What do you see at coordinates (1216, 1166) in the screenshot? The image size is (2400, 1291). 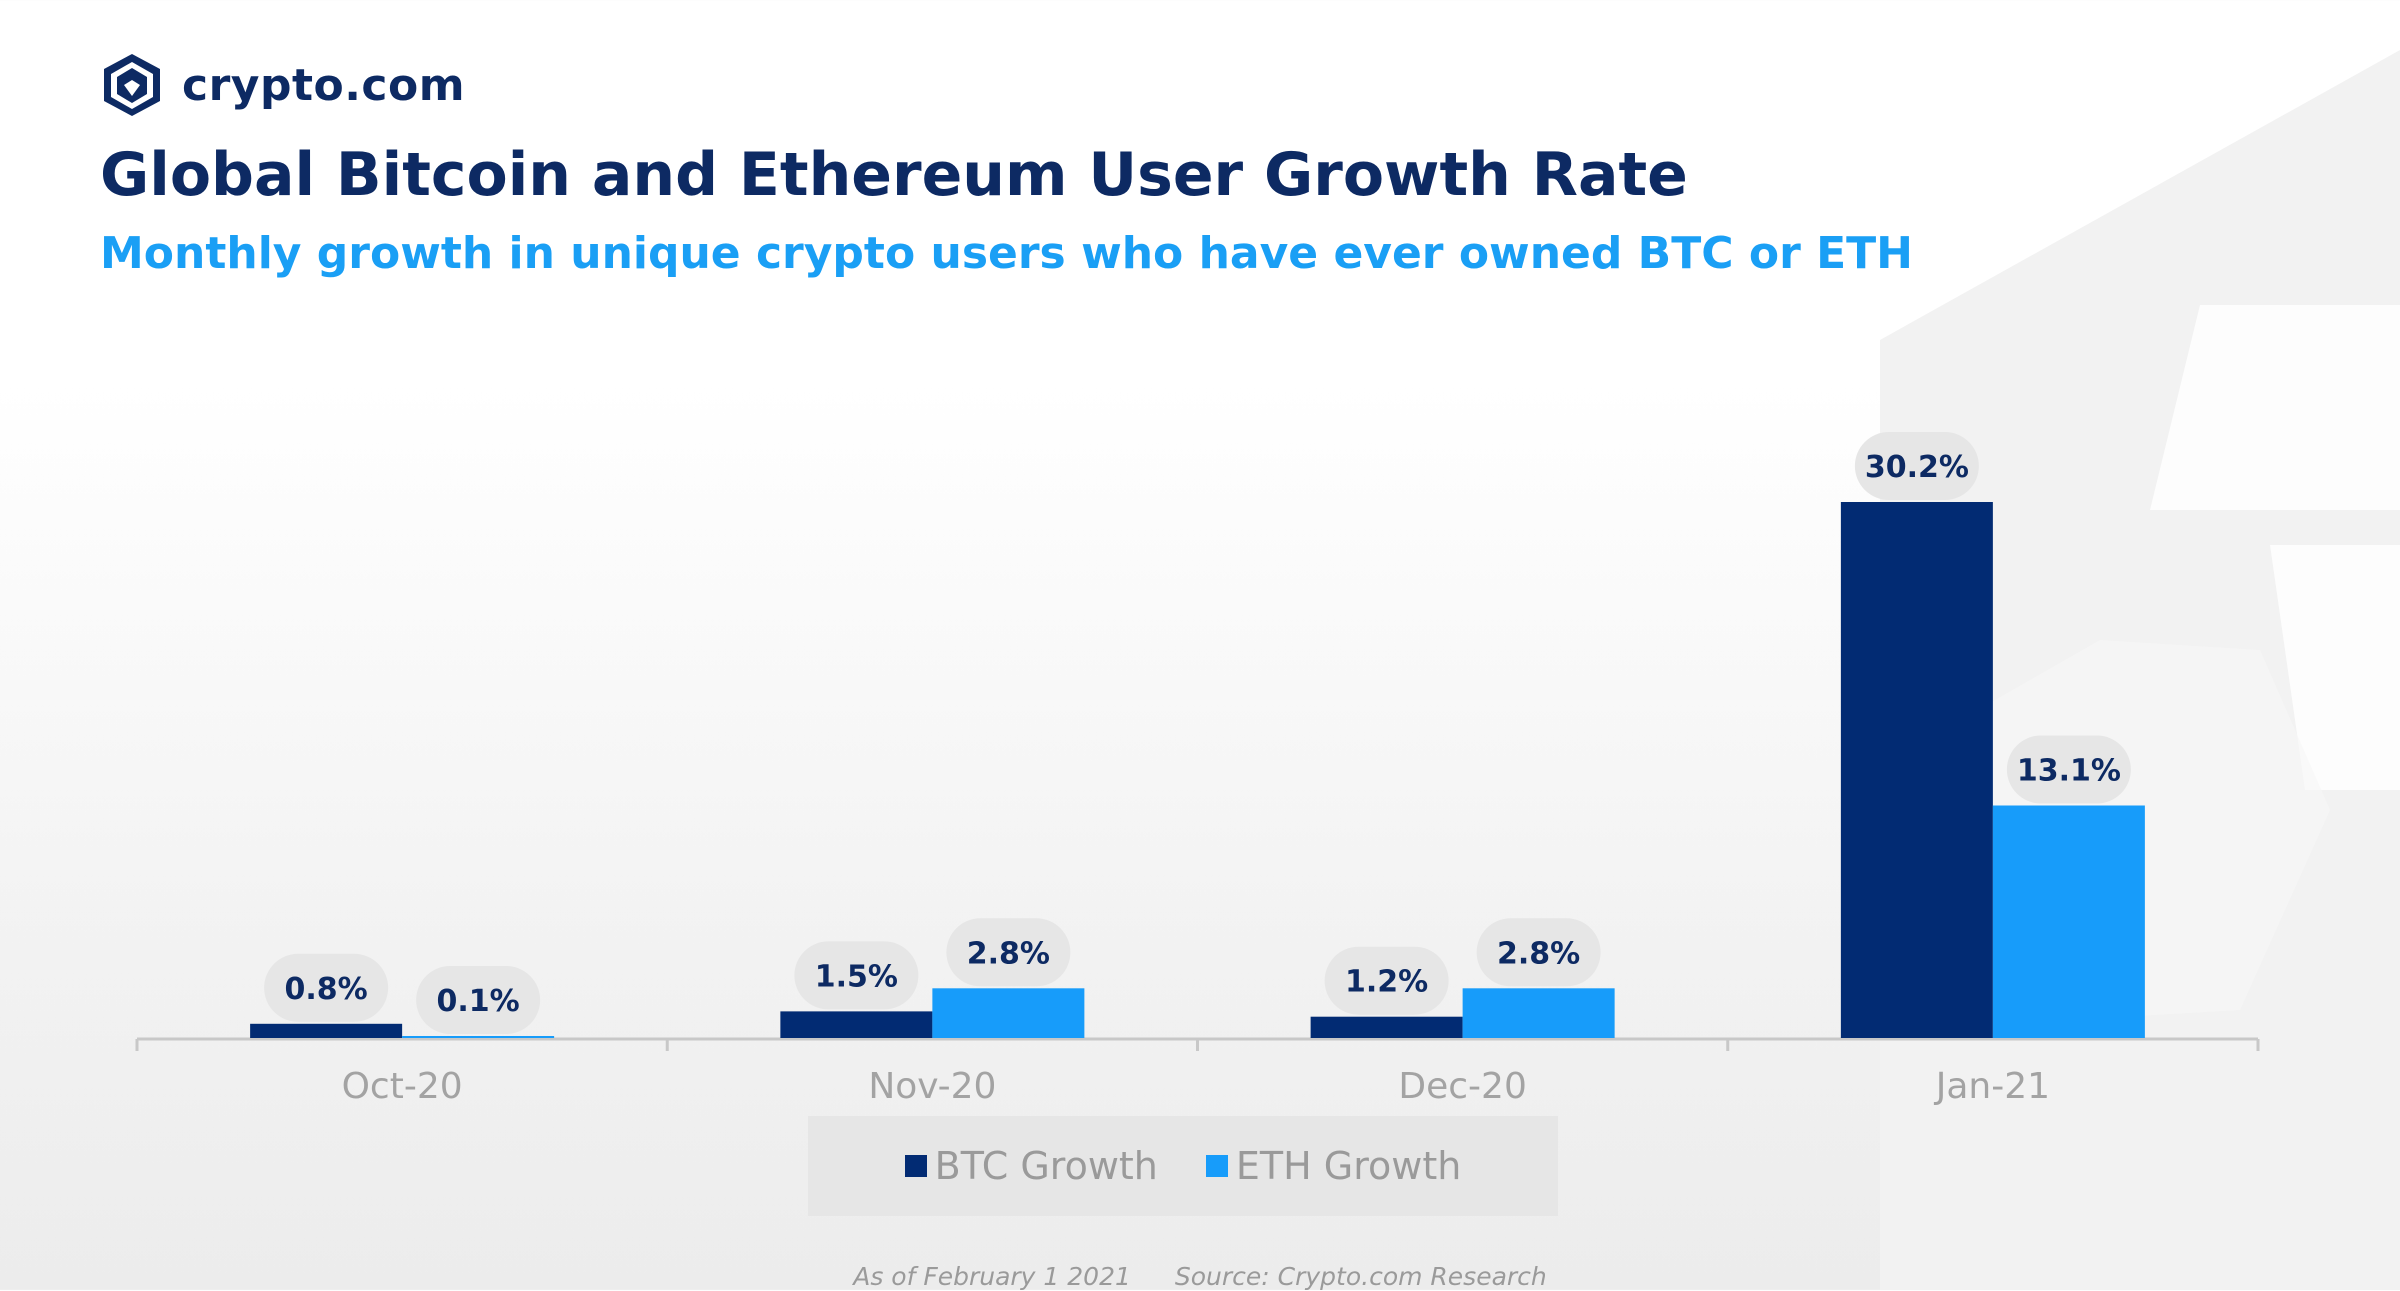 I see `legend-swatch-eth` at bounding box center [1216, 1166].